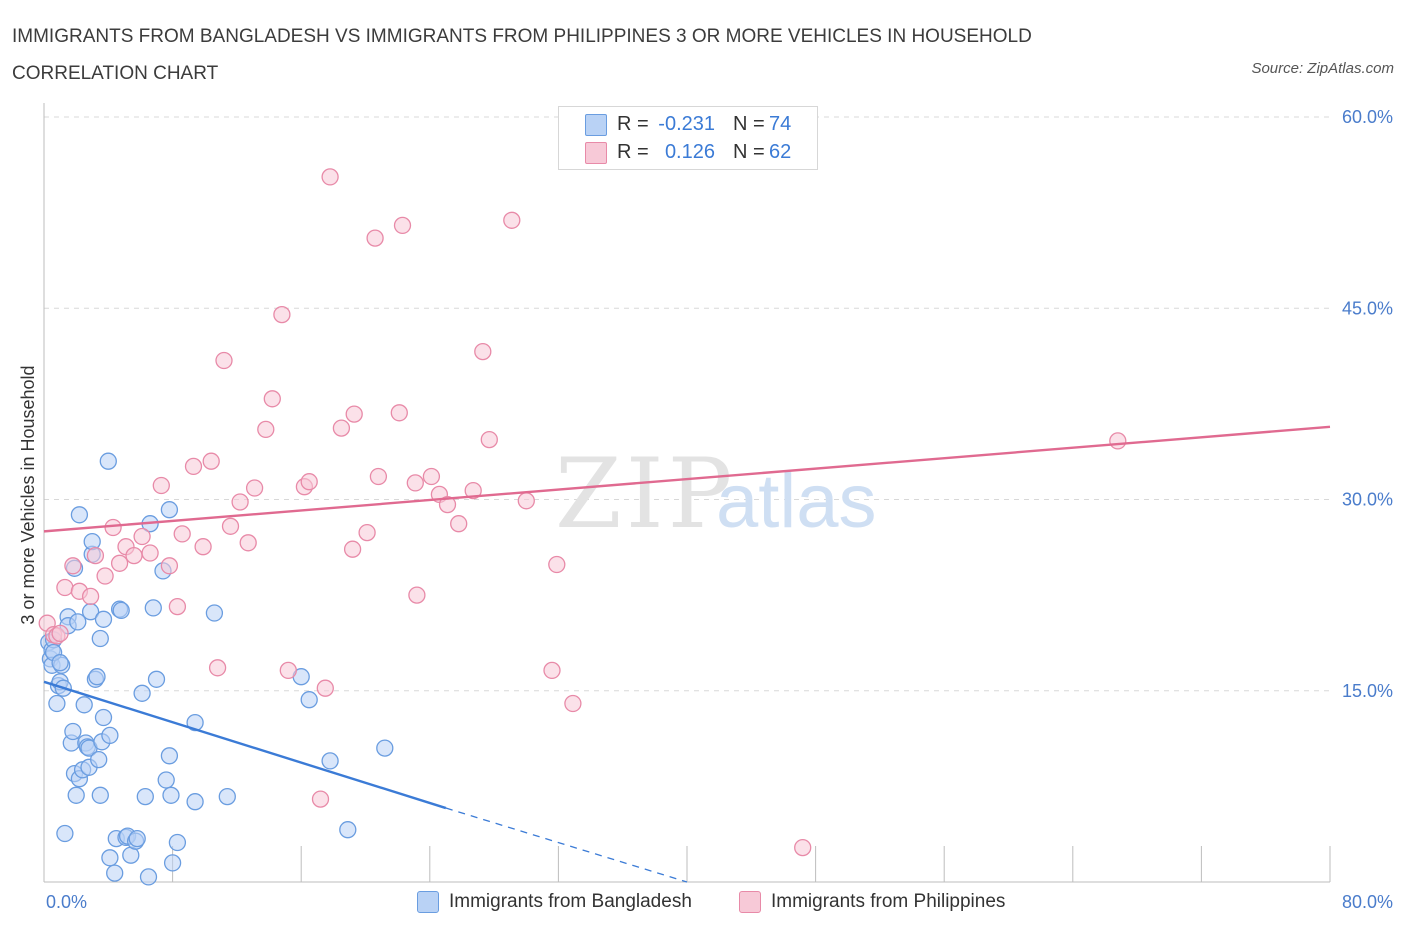 This screenshot has width=1406, height=930. Describe the element at coordinates (1367, 500) in the screenshot. I see `y-tick-label: 30.0%` at that location.